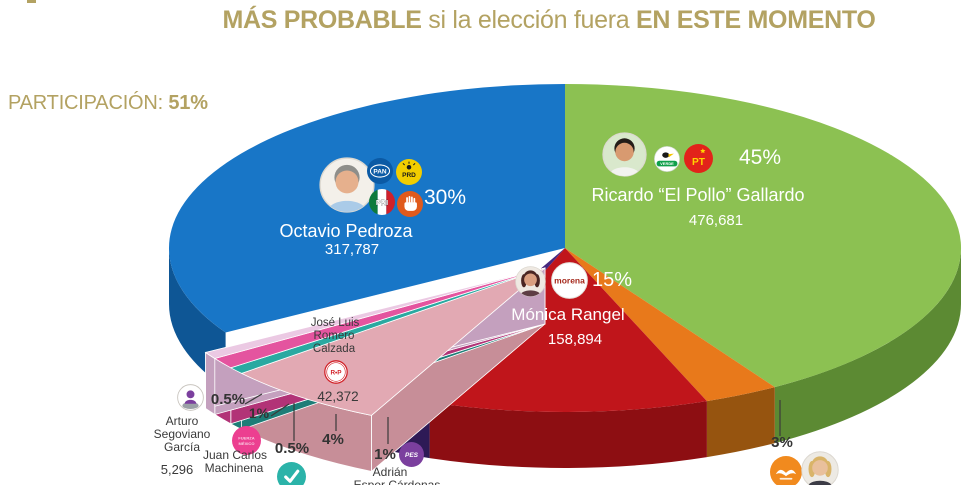  What do you see at coordinates (228, 399) in the screenshot?
I see `slice-pct-segoviano: 0.5%` at bounding box center [228, 399].